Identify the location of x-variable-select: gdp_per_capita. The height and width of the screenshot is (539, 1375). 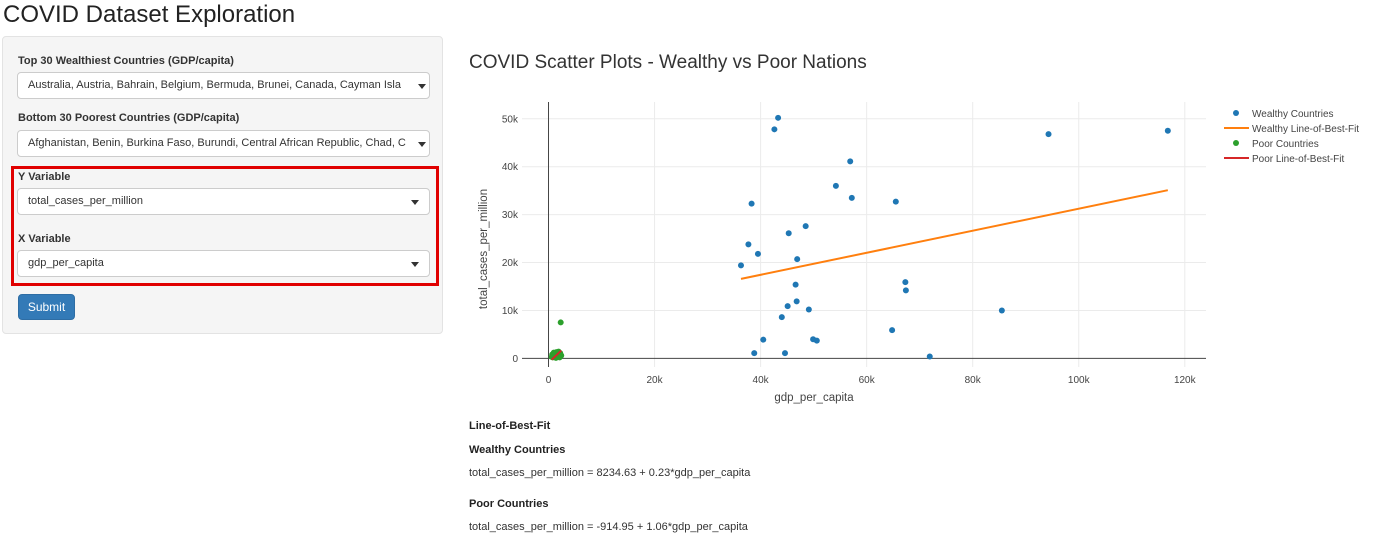
(223, 263).